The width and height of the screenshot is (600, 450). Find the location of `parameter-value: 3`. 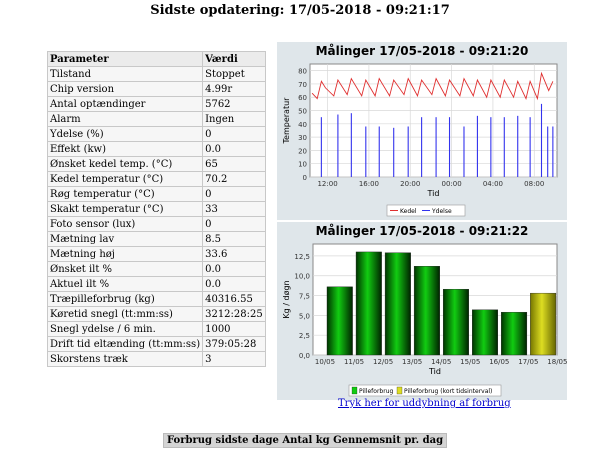

parameter-value: 3 is located at coordinates (234, 359).